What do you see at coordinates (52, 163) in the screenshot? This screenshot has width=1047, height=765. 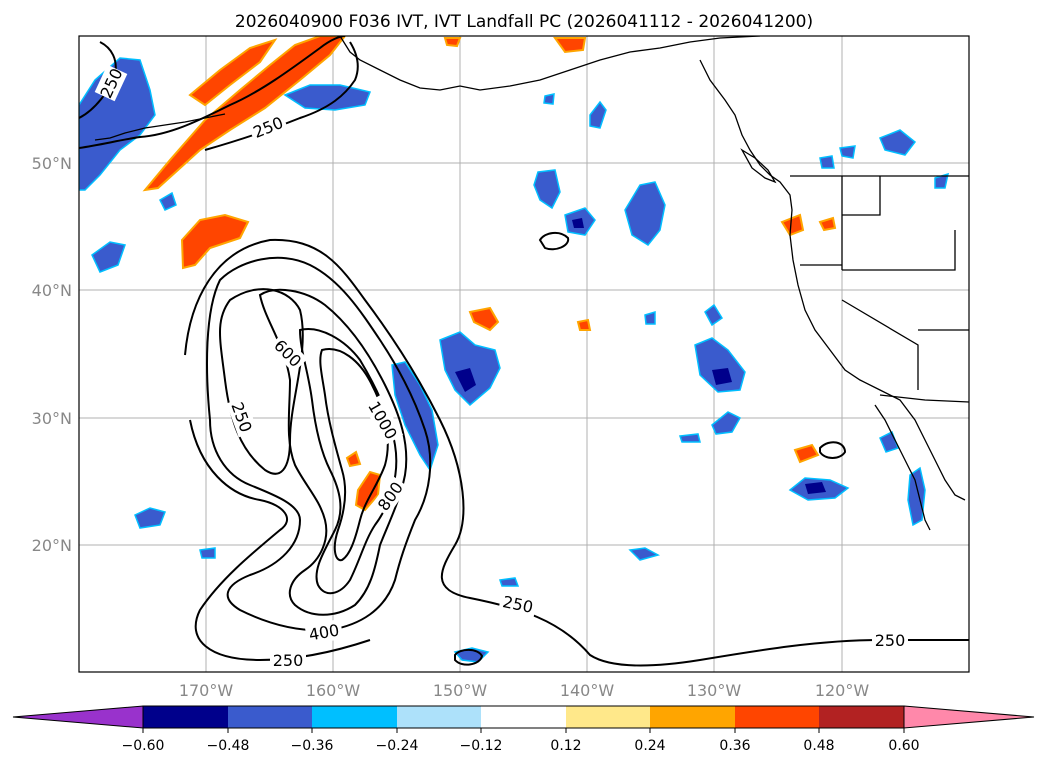 I see `lat-label-50: 50°N` at bounding box center [52, 163].